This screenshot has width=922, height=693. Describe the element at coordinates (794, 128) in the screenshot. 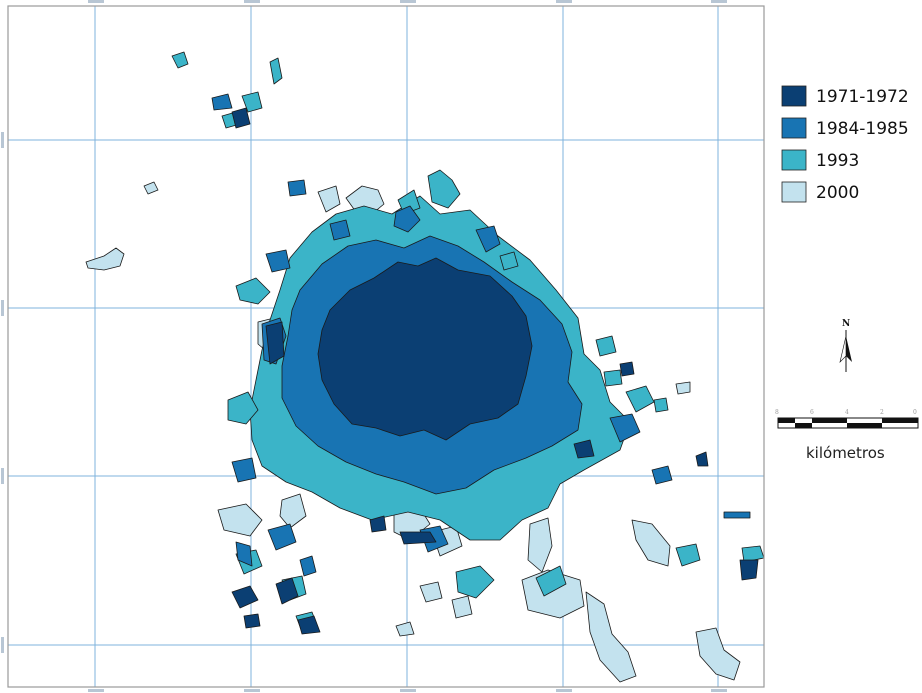

I see `legend-swatch-1984-1985` at that location.